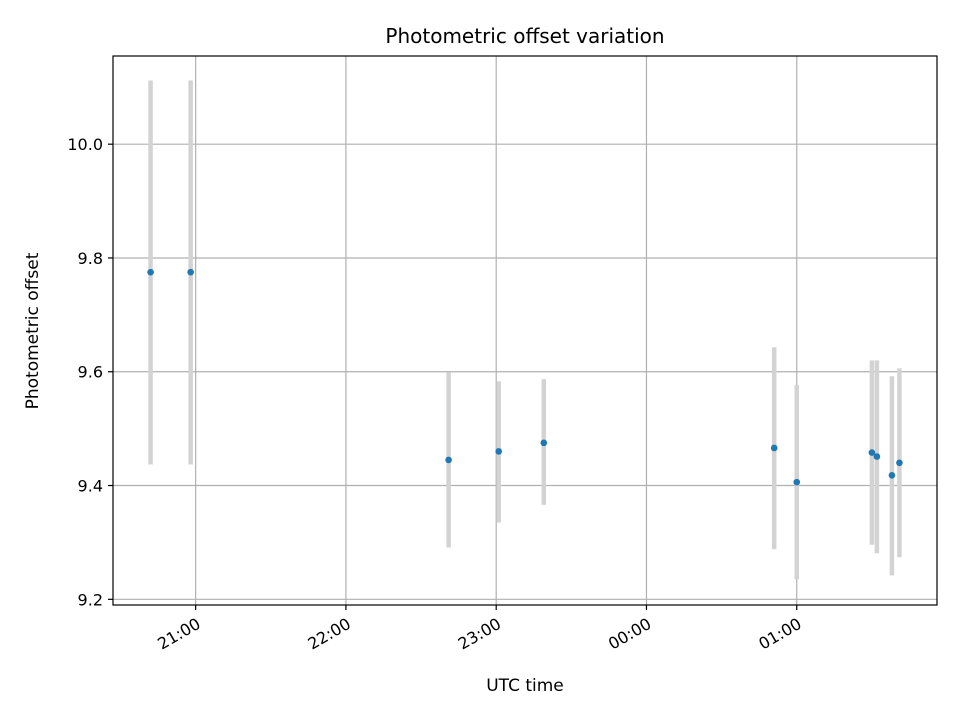 This screenshot has height=720, width=960. I want to click on y-tick-label: 10.0, so click(85, 144).